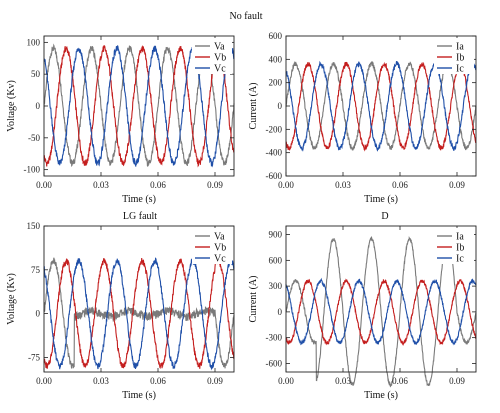 The width and height of the screenshot is (500, 413). Describe the element at coordinates (34, 138) in the screenshot. I see `y-tick-label: -50` at that location.